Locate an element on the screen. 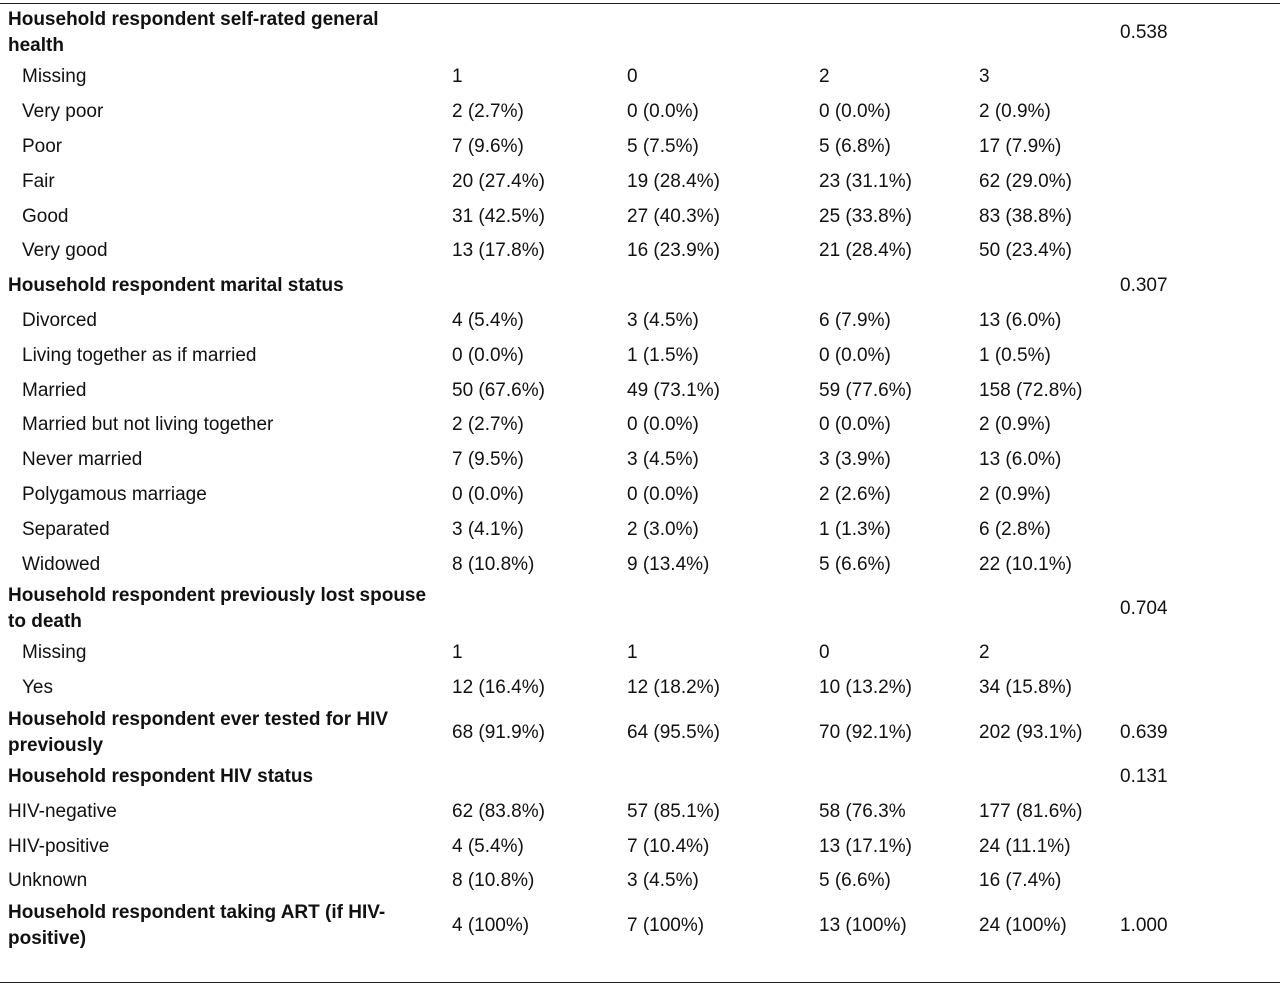 Image resolution: width=1280 pixels, height=986 pixels. section-title: Household respondent marital status is located at coordinates (176, 286).